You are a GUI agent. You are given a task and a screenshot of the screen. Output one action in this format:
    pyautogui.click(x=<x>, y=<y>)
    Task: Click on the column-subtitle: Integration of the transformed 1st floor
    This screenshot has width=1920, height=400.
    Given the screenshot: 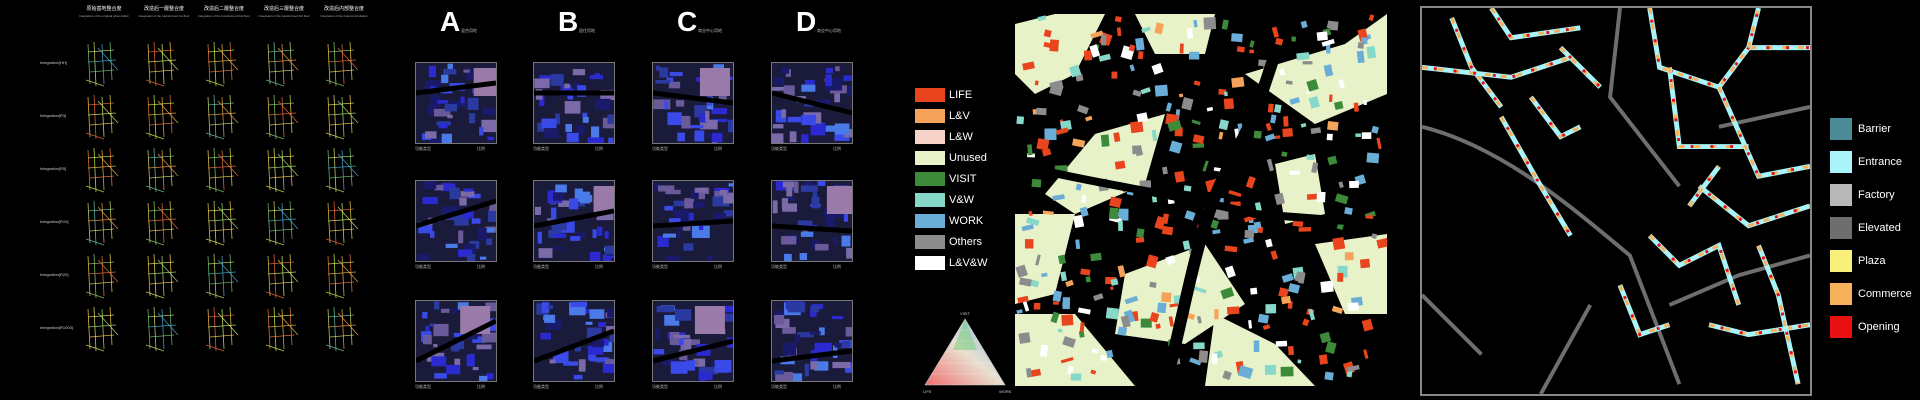 What is the action you would take?
    pyautogui.click(x=164, y=16)
    